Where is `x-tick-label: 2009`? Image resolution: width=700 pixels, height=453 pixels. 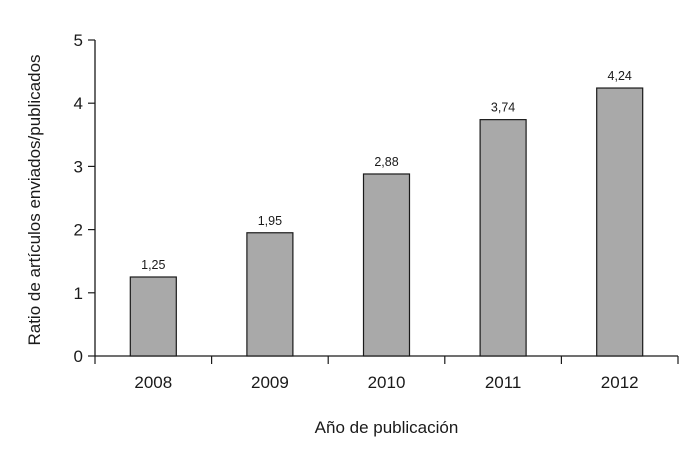
x-tick-label: 2009 is located at coordinates (270, 382).